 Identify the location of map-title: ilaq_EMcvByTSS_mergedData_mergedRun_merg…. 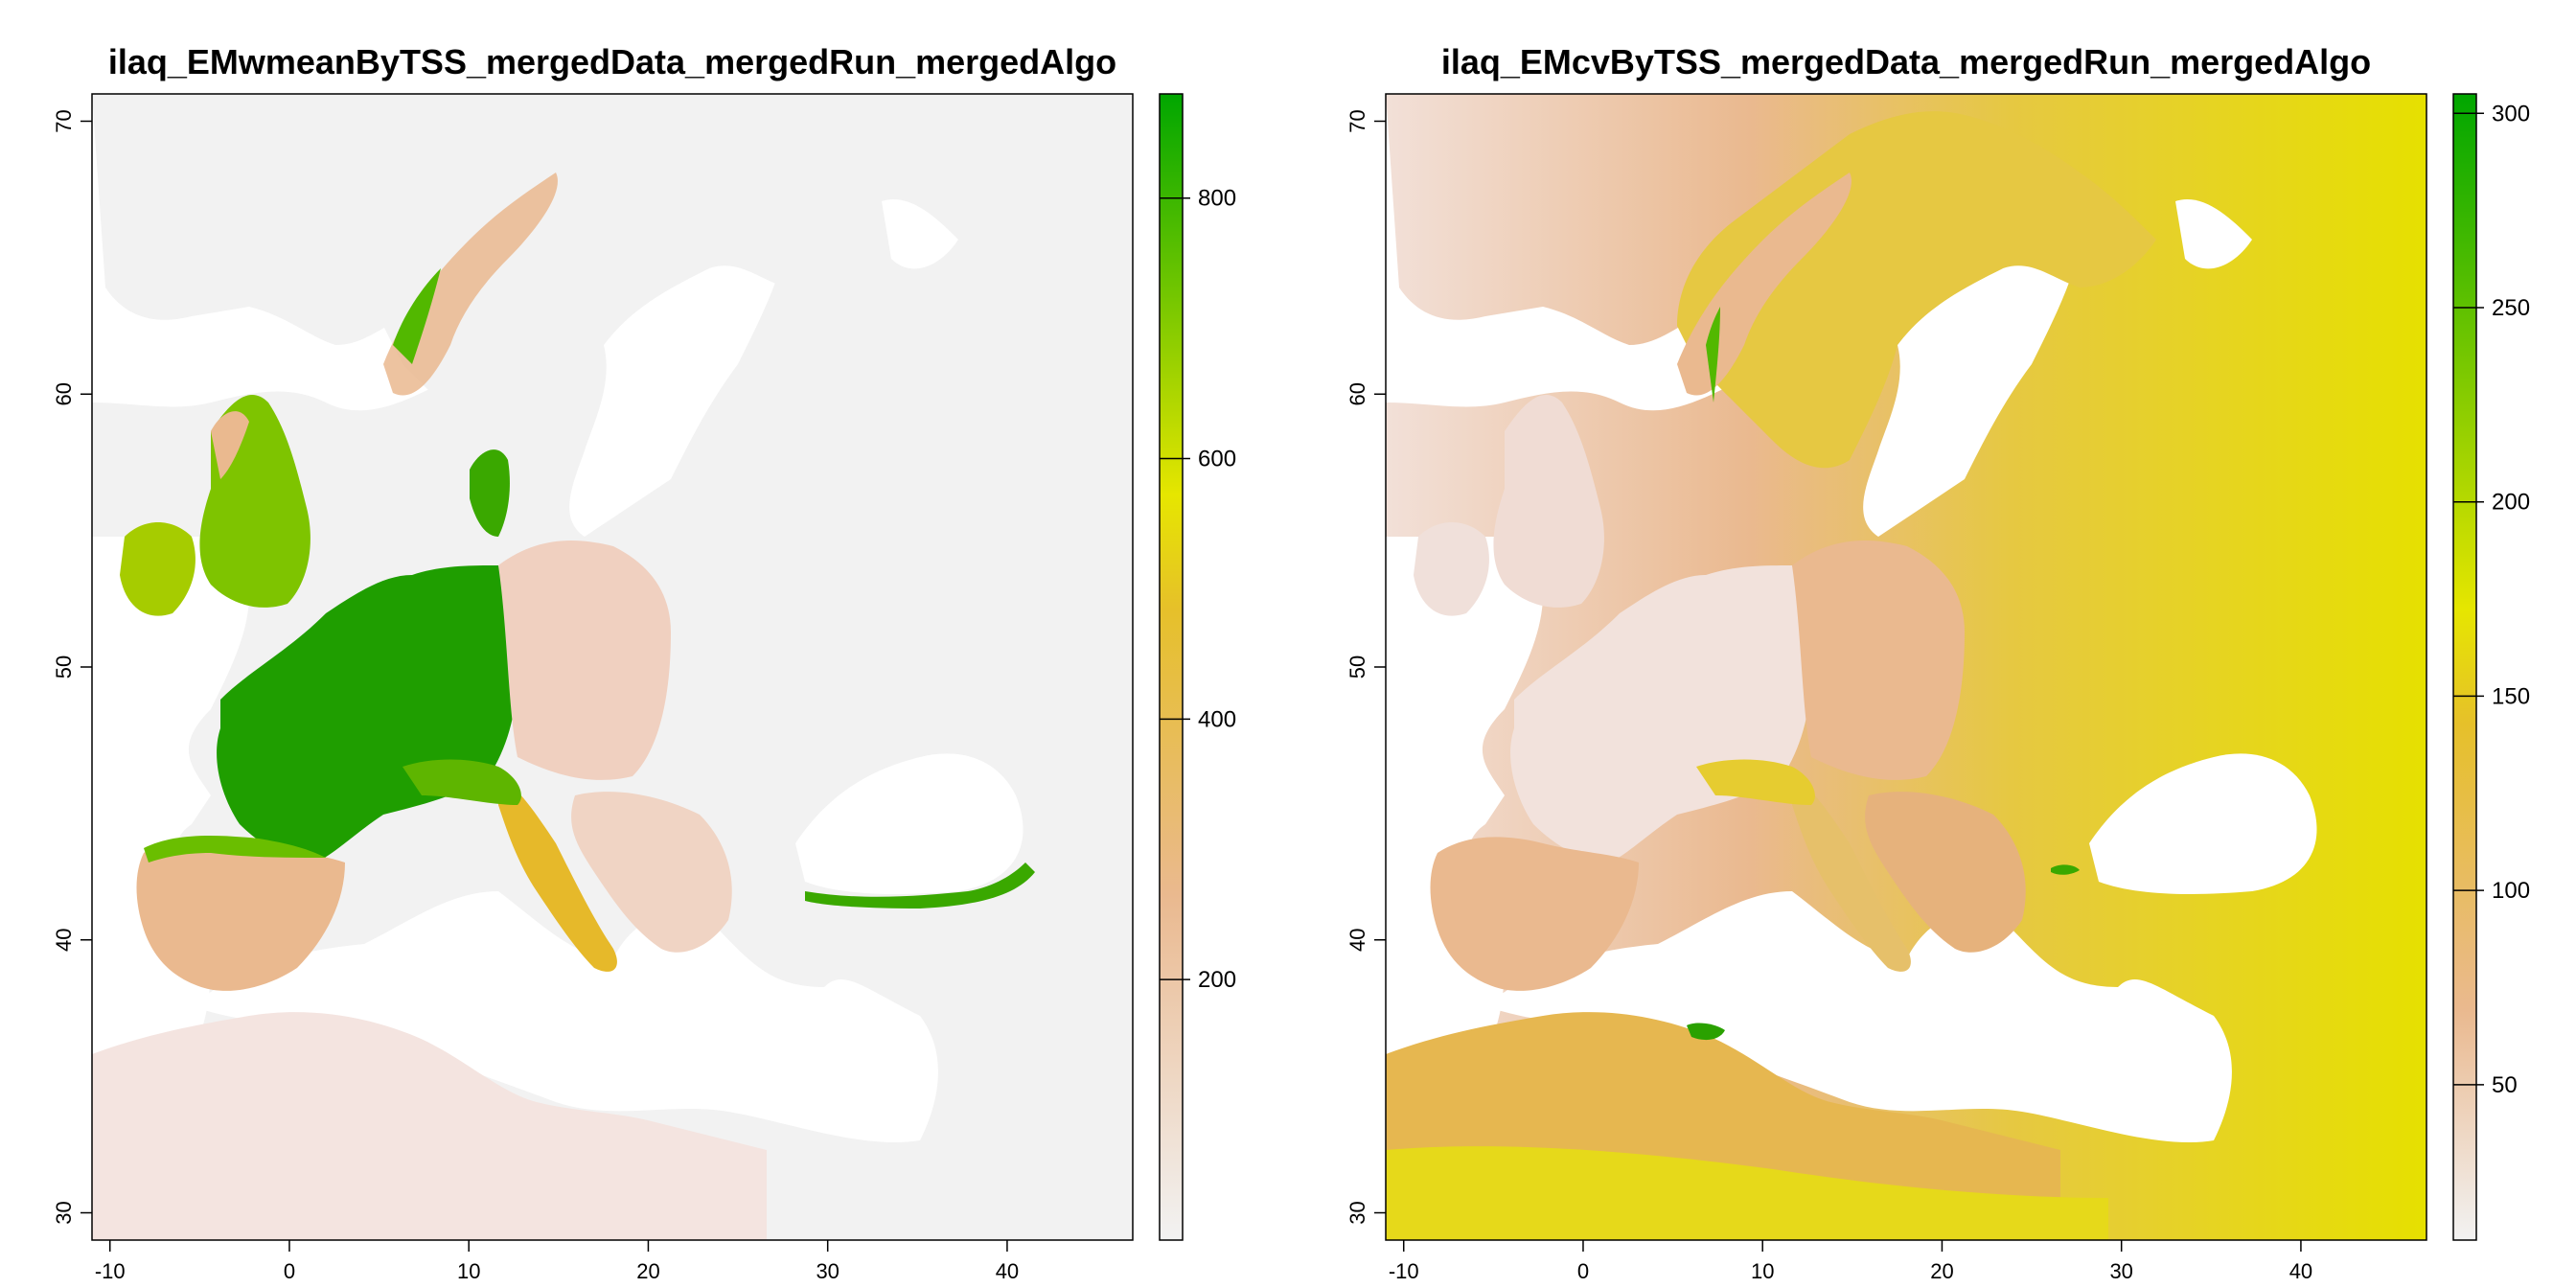
(1906, 62).